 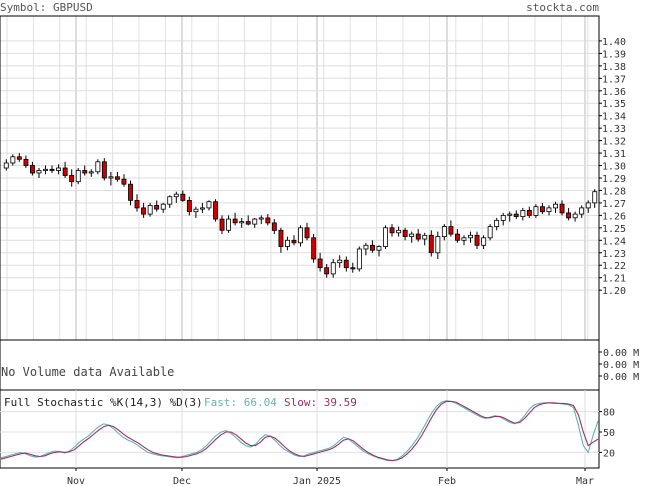 What do you see at coordinates (240, 402) in the screenshot?
I see `fast-label: Fast: 66.04` at bounding box center [240, 402].